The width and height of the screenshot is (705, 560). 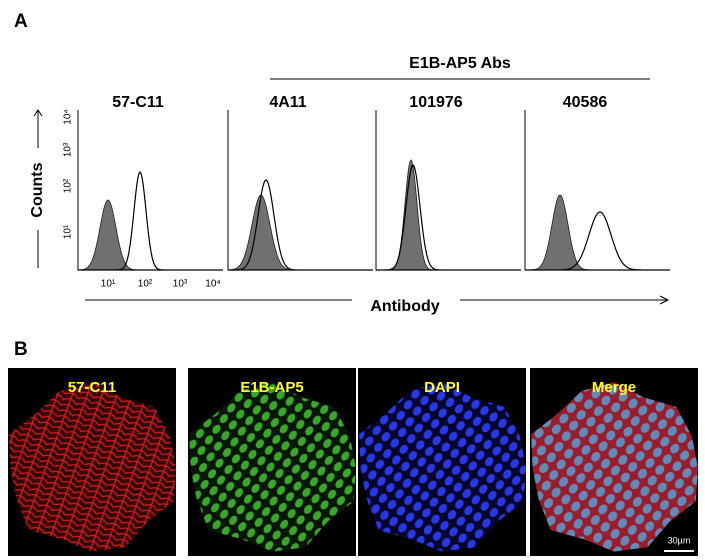 I want to click on y-axis-label: Counts, so click(x=37, y=189).